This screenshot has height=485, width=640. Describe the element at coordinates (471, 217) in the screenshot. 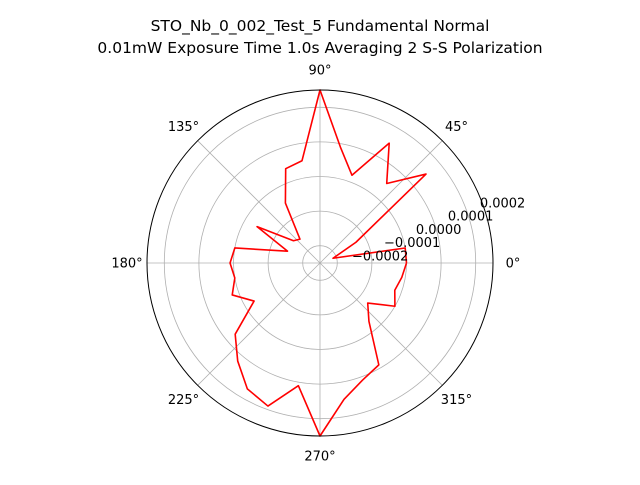

I see `radial-tick-label-3: 0.0001` at that location.